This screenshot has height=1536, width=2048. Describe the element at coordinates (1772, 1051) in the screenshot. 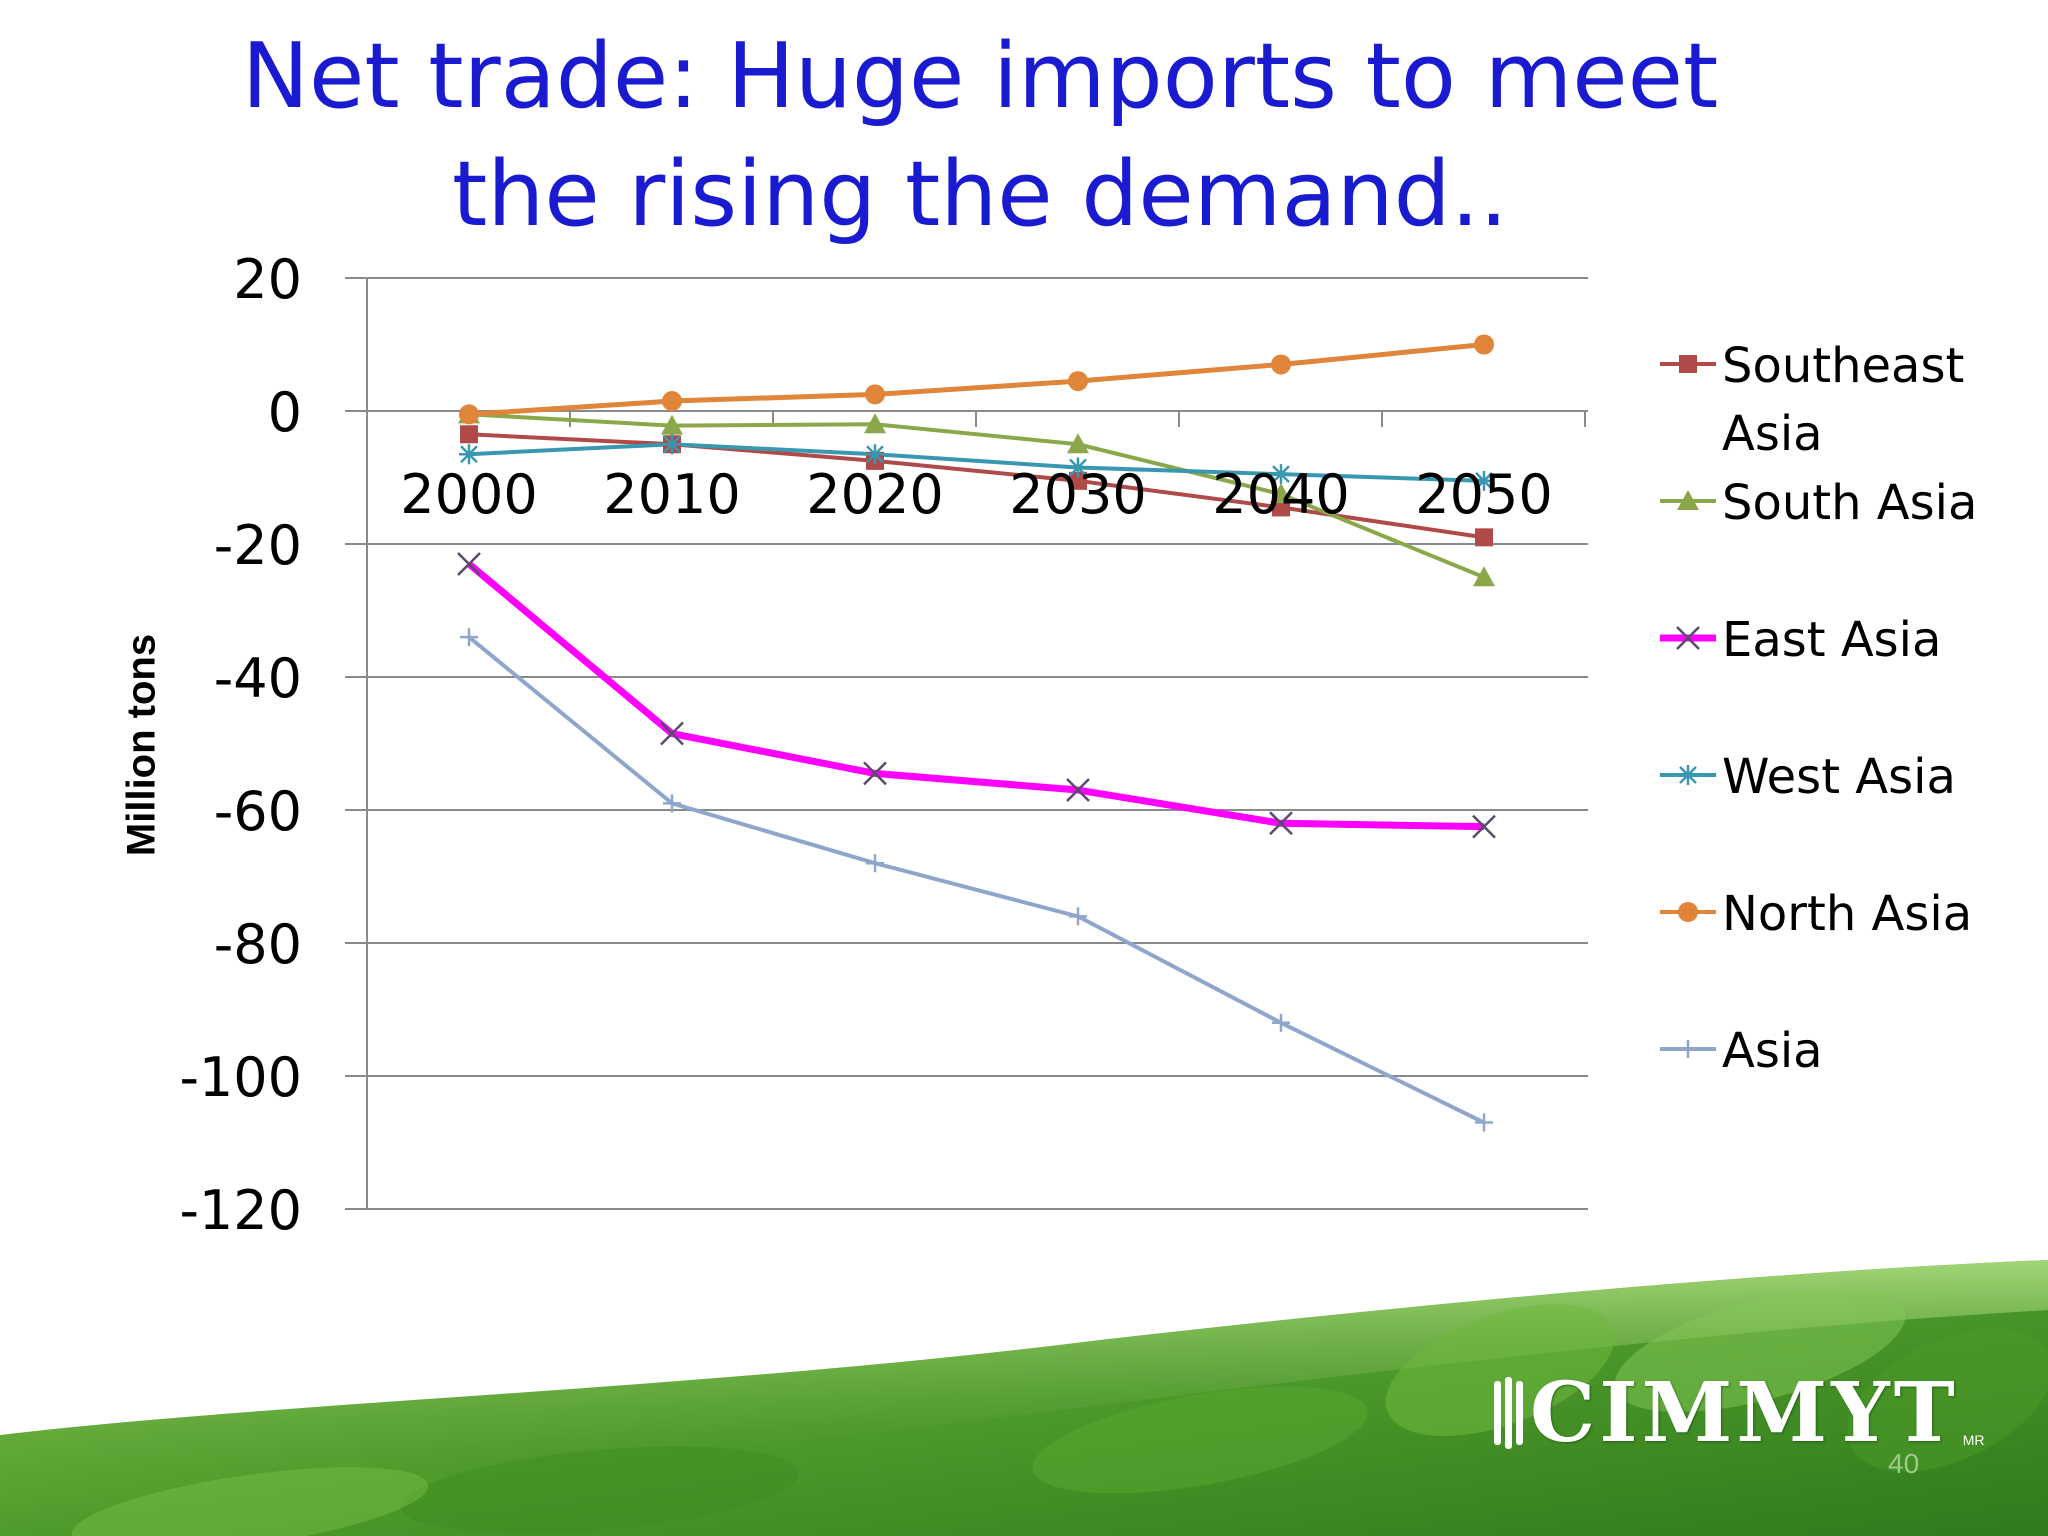

I see `legend-label: Asia` at that location.